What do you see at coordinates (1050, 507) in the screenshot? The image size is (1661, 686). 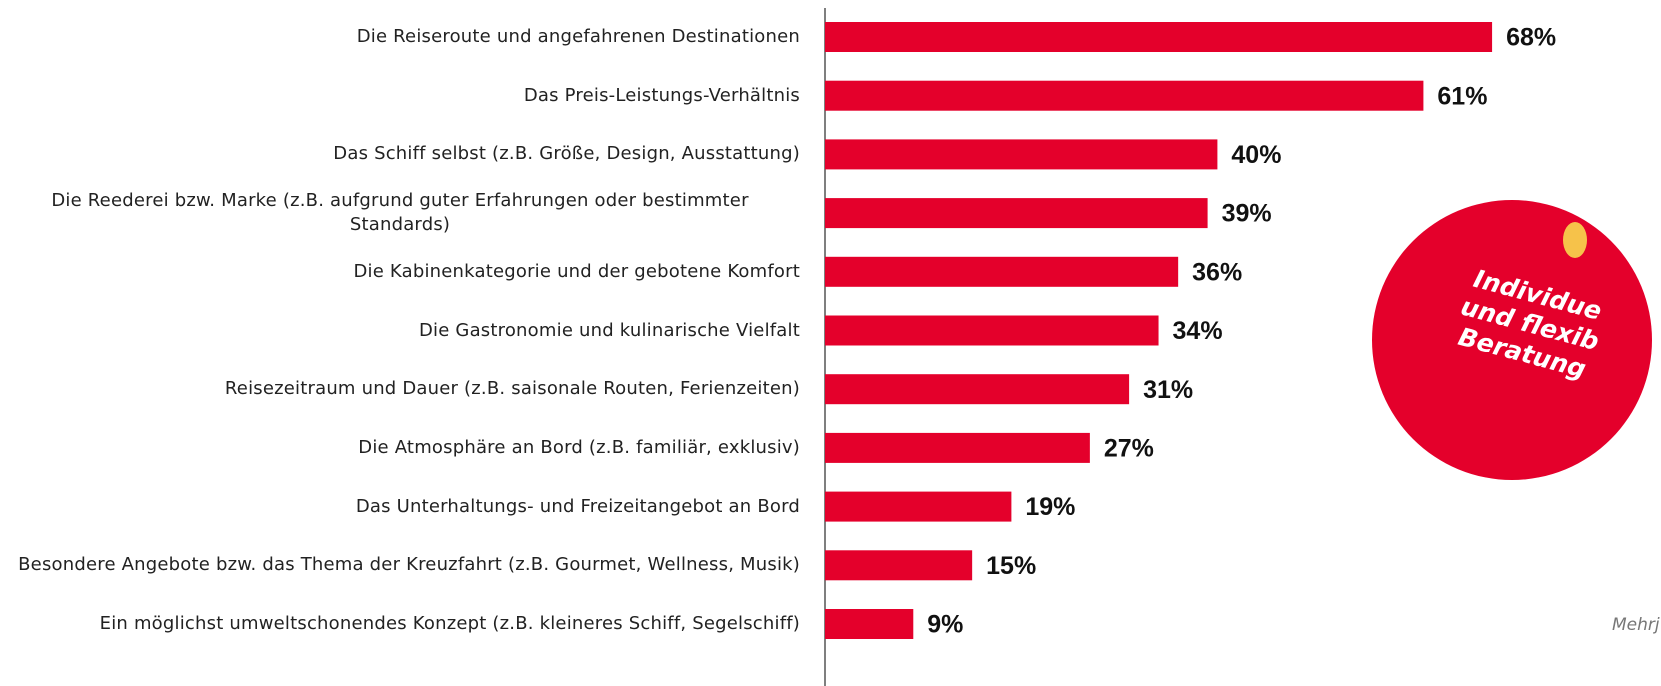 I see `value-label: 19%` at bounding box center [1050, 507].